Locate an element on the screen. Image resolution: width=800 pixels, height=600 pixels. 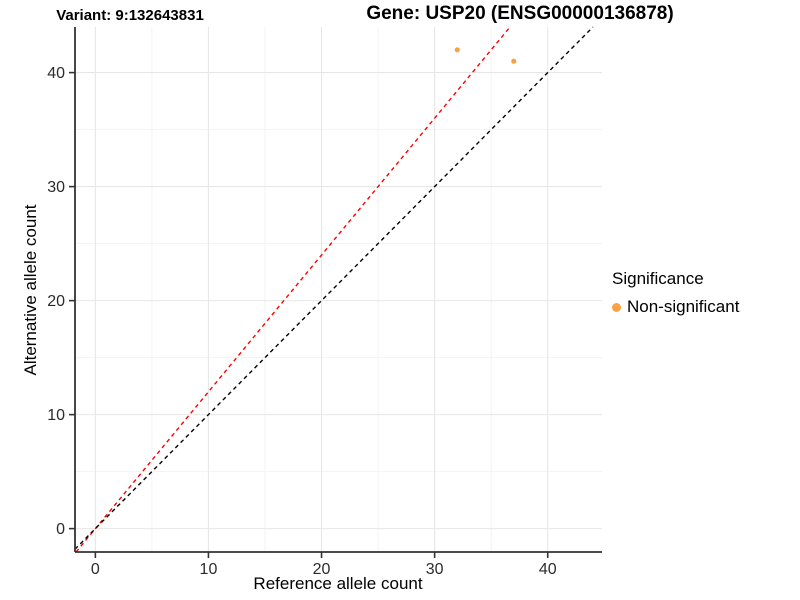
x-tick-label: 30 is located at coordinates (435, 569).